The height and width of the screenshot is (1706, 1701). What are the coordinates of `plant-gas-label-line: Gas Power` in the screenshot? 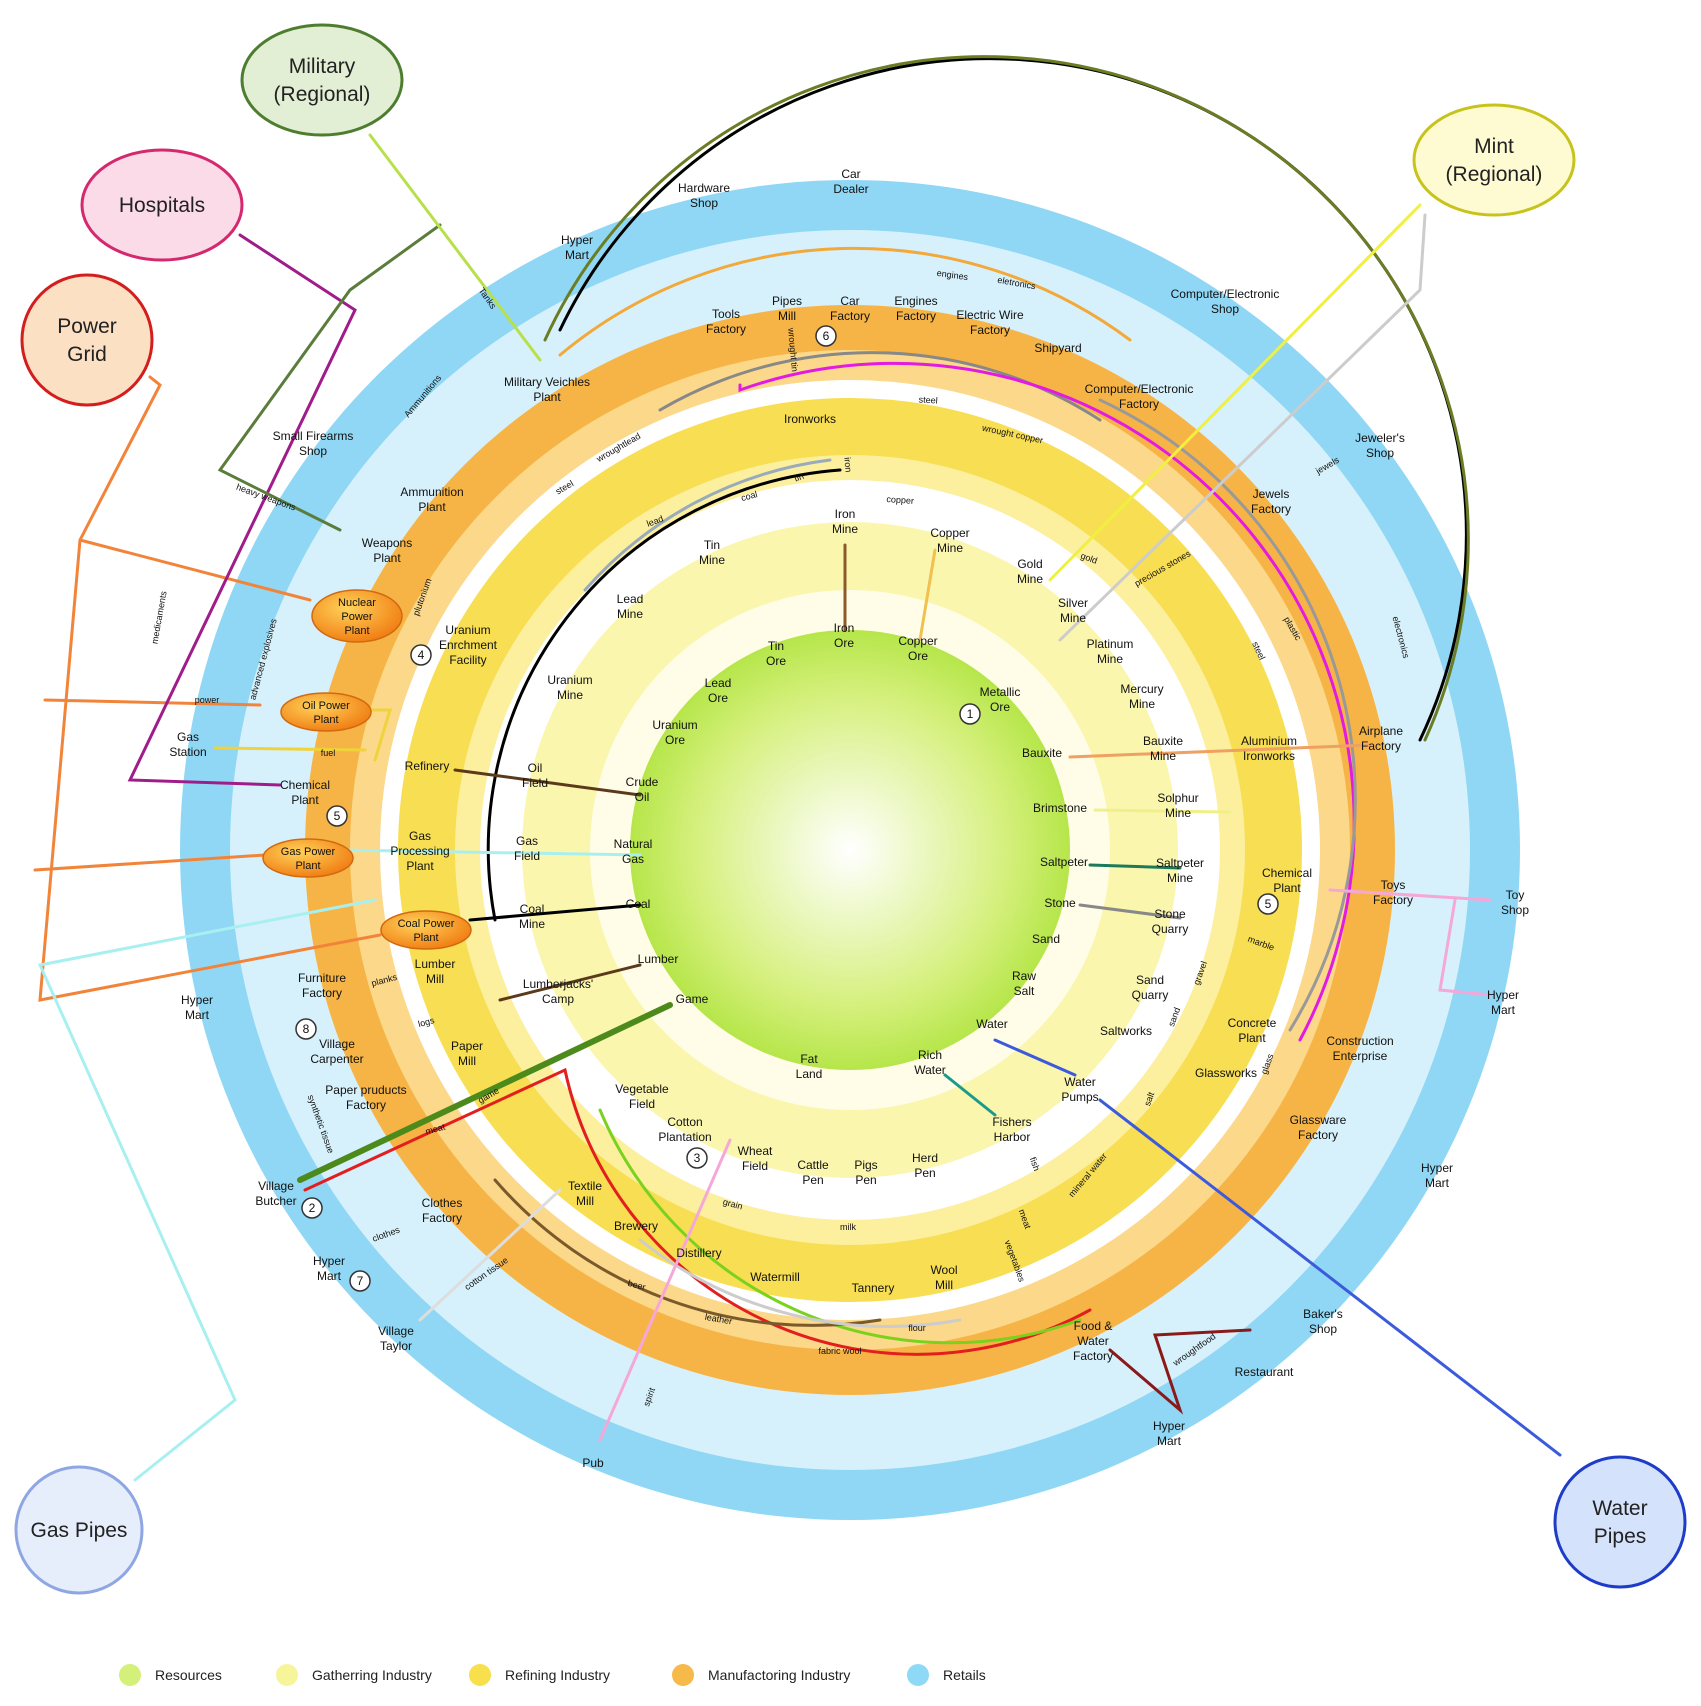 It's located at (308, 852).